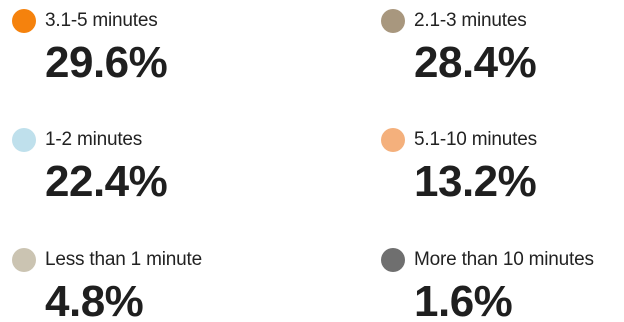  I want to click on legend-label: 2.1-3 minutes, so click(470, 20).